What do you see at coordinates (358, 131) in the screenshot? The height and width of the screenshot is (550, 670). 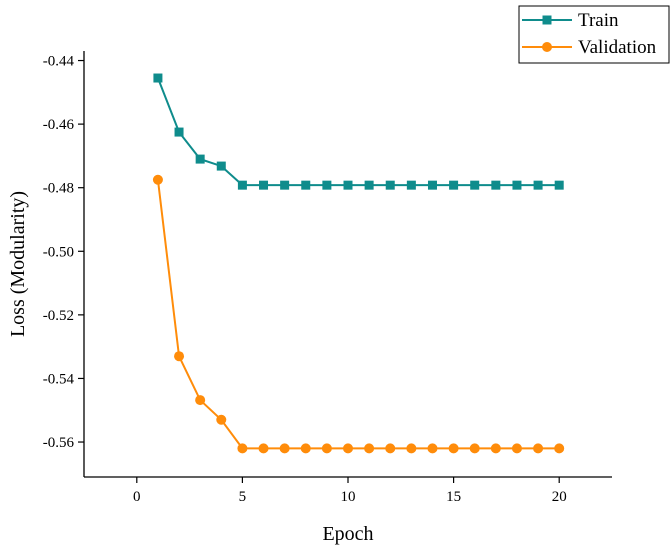 I see `series-train` at bounding box center [358, 131].